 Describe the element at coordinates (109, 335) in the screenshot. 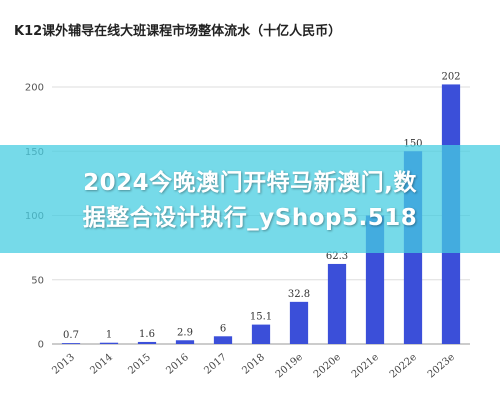

I see `bar-value-label: 1` at that location.